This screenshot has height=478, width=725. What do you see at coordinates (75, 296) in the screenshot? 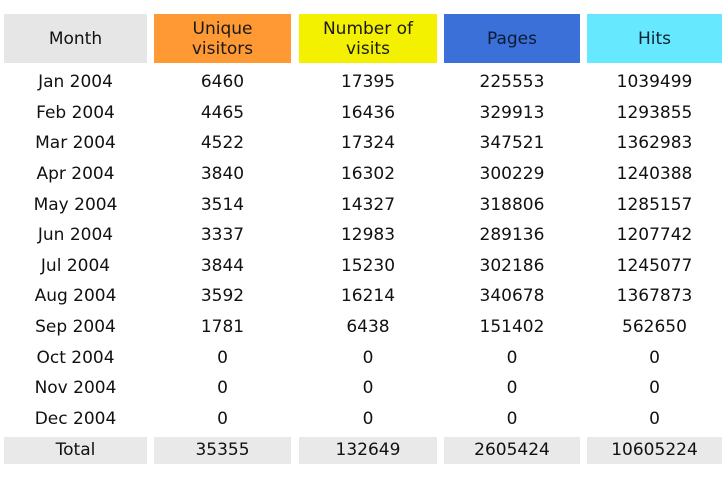
I see `month-cell: Aug 2004` at bounding box center [75, 296].